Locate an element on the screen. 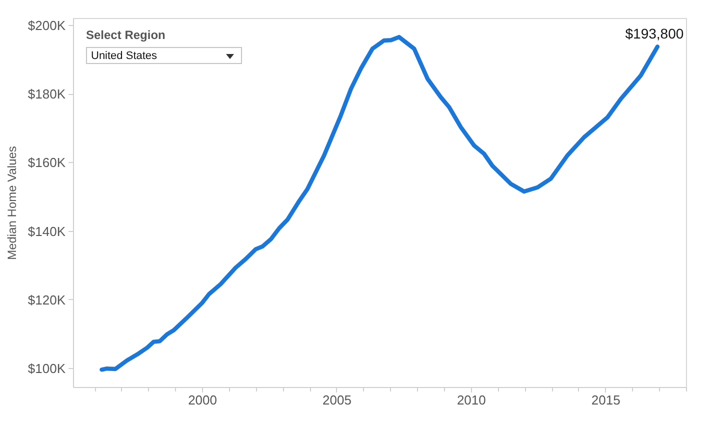 This screenshot has height=436, width=702. y-tick-label: $200K is located at coordinates (47, 25).